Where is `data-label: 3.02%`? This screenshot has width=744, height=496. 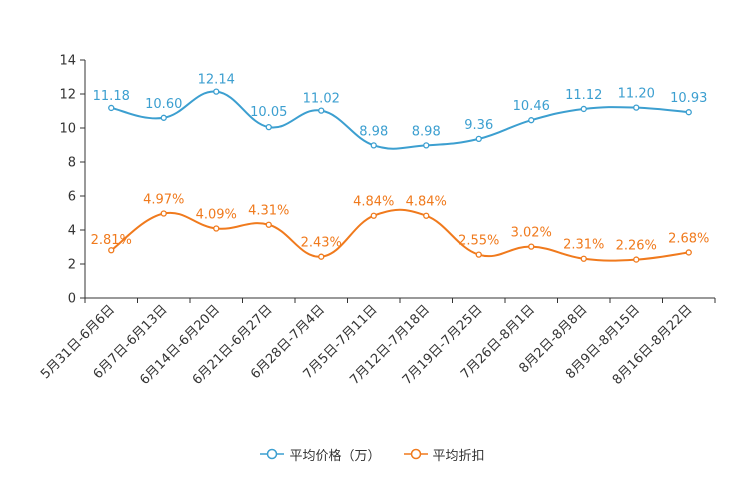
data-label: 3.02% is located at coordinates (531, 233).